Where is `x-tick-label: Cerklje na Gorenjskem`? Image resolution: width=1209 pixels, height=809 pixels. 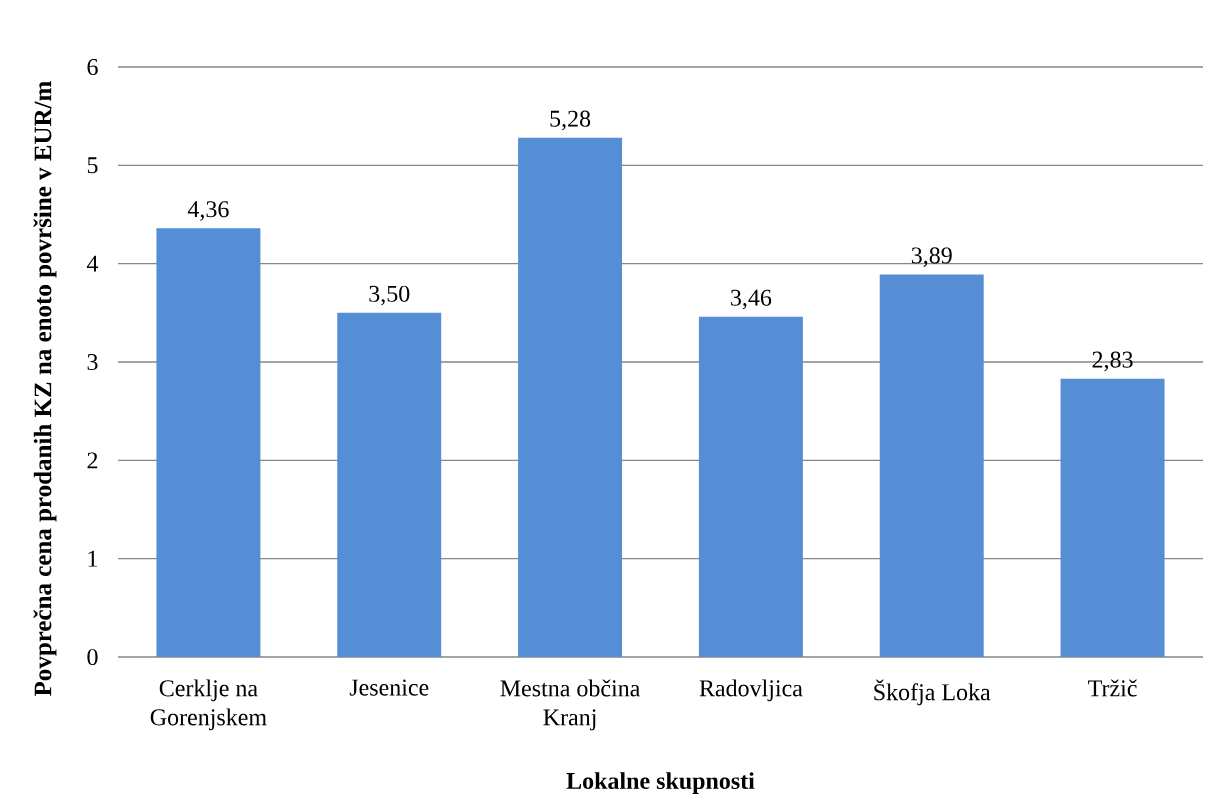
x-tick-label: Cerklje na Gorenjskem is located at coordinates (208, 705).